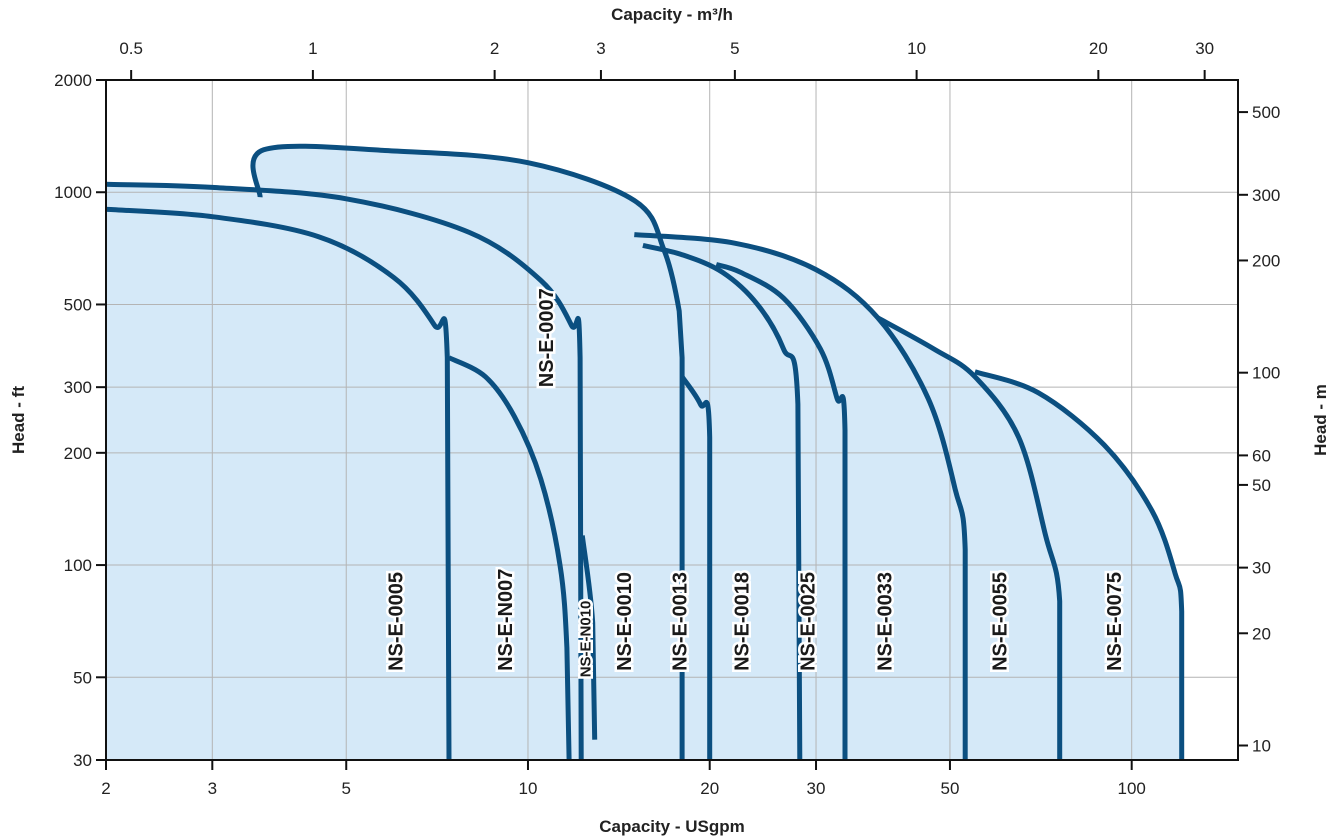  Describe the element at coordinates (1000, 621) in the screenshot. I see `curve-label: NS-E-0055` at that location.